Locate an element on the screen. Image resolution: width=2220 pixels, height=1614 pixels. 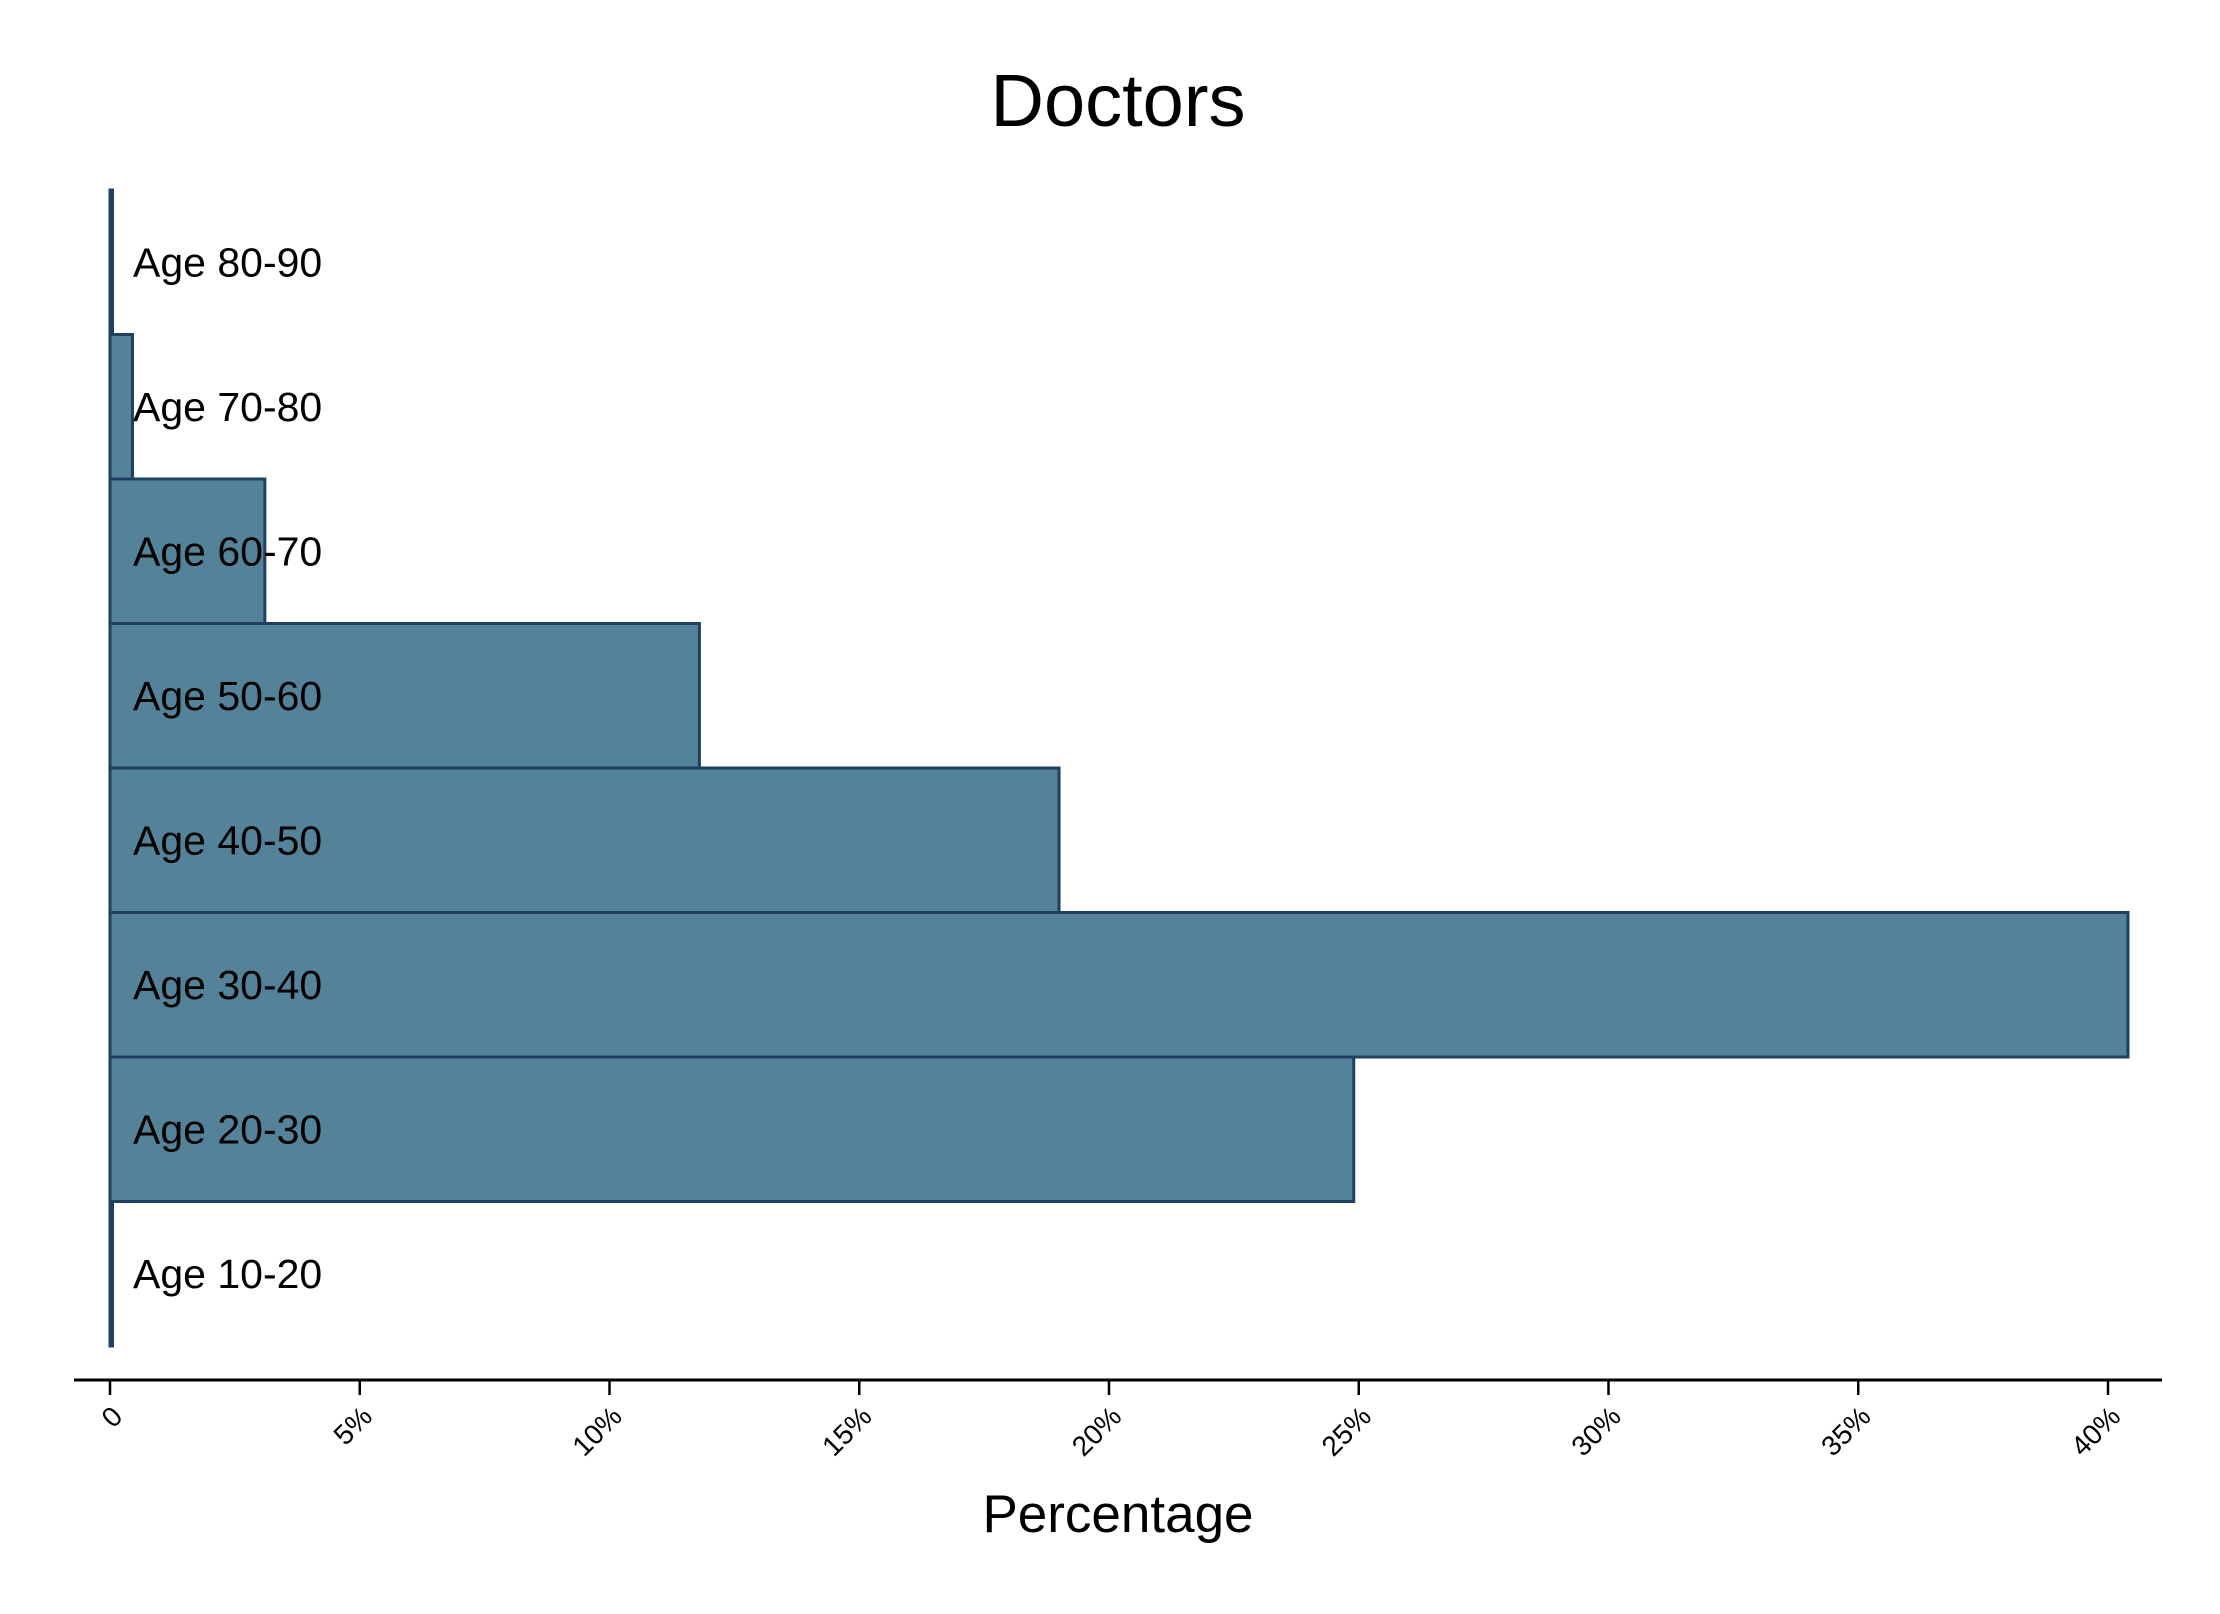
x-tick-label: 15% is located at coordinates (847, 1431).